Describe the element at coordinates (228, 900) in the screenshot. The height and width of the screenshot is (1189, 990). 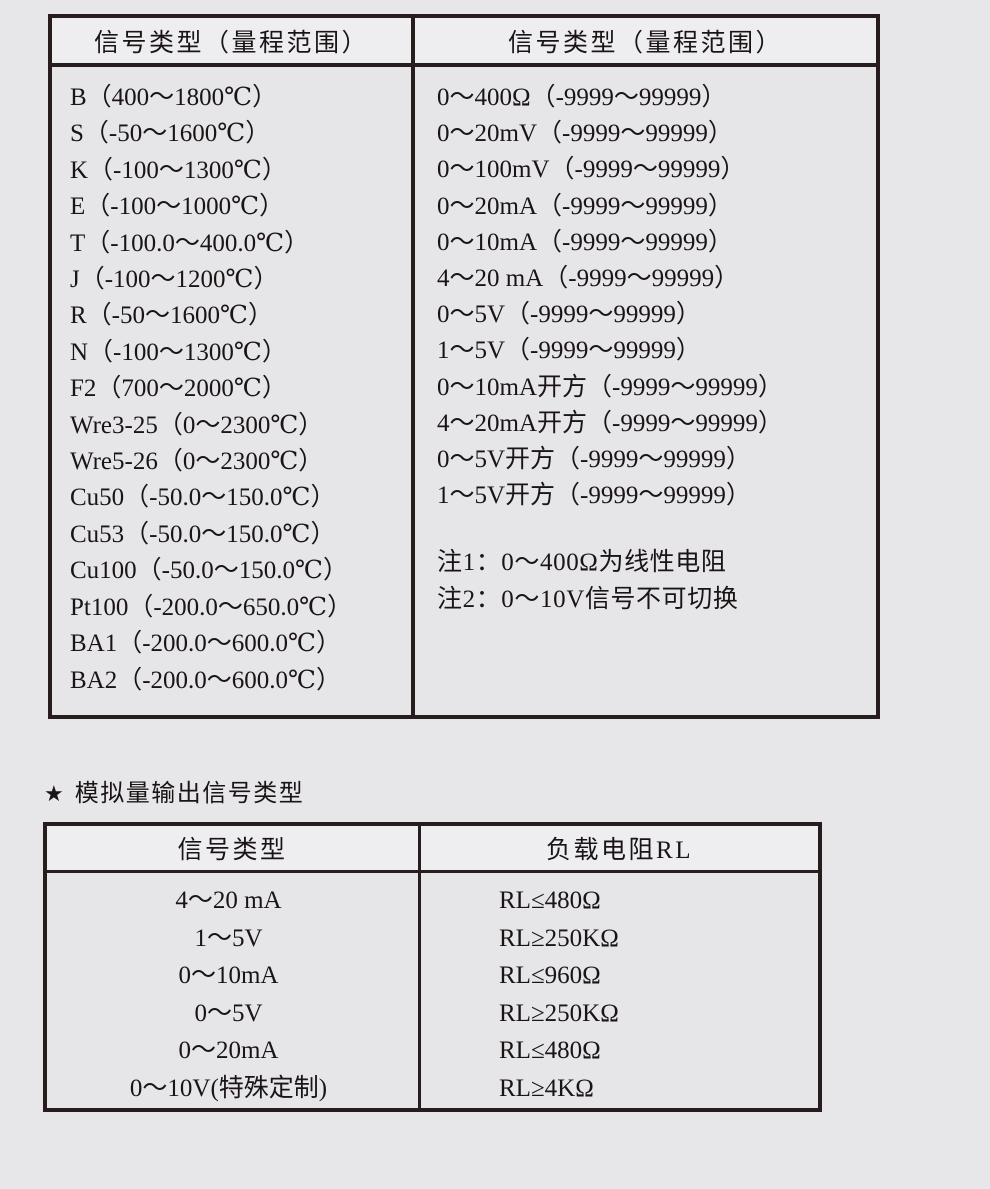
I see `table-row: 4～20 mA` at that location.